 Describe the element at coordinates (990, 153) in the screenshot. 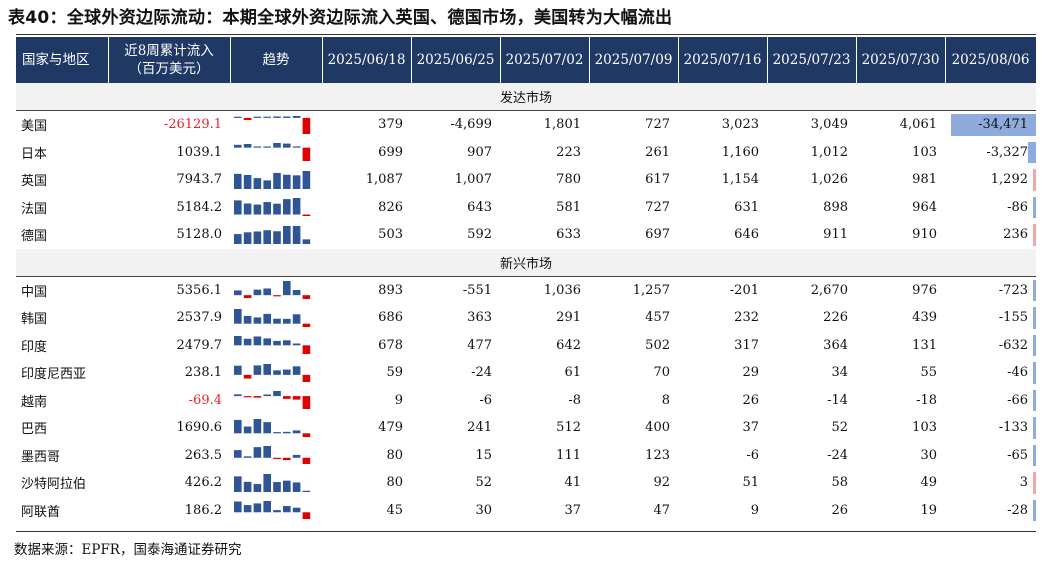

I see `row-latest-flow: -3,327` at that location.